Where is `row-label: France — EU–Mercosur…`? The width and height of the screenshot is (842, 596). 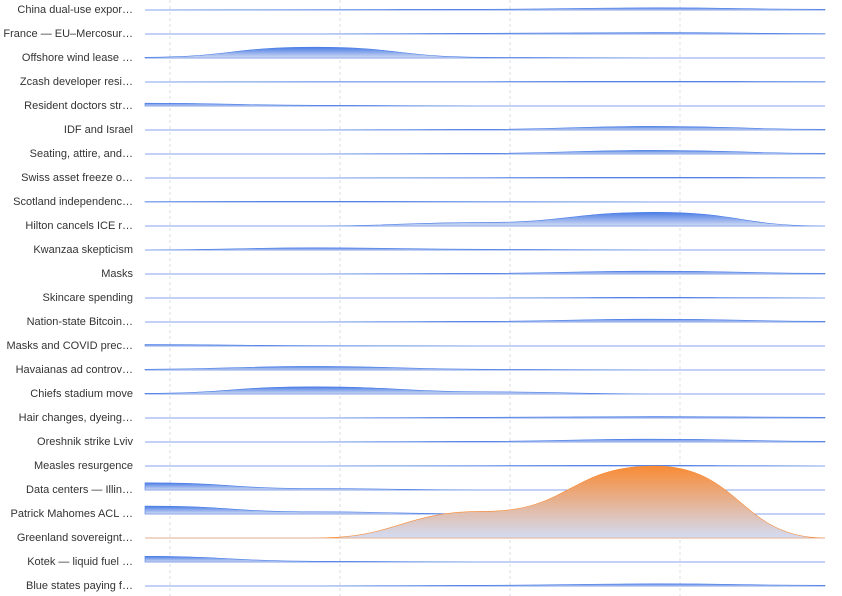 row-label: France — EU–Mercosur… is located at coordinates (68, 34).